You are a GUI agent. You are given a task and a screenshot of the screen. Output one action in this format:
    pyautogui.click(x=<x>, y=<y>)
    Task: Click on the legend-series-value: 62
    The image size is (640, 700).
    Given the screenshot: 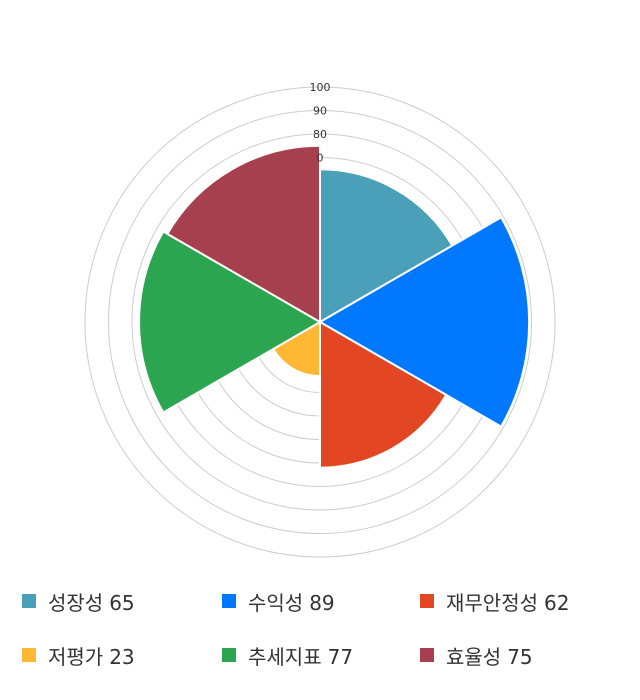 What is the action you would take?
    pyautogui.click(x=557, y=602)
    